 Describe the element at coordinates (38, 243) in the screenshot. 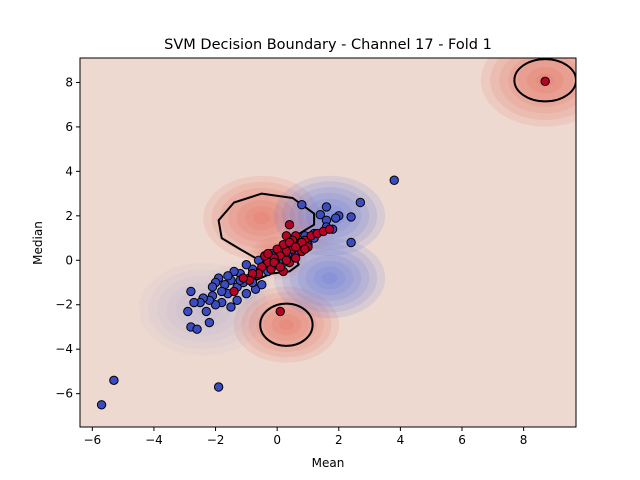

I see `y-axis-label: Median` at that location.